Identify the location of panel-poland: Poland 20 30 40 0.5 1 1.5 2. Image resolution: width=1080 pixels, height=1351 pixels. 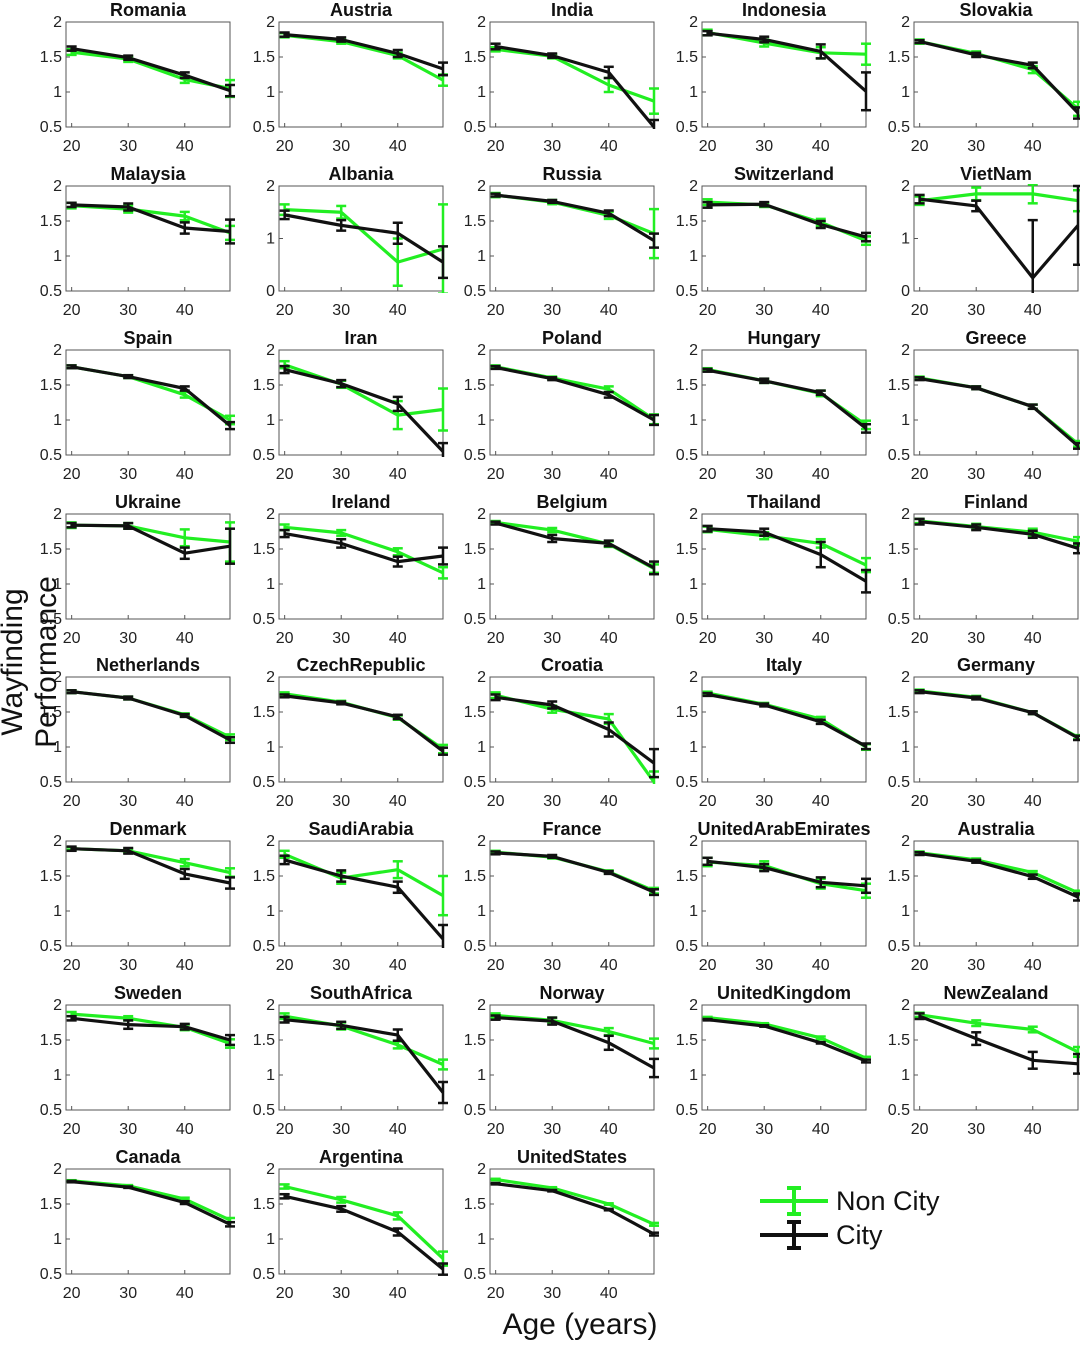
(561, 405).